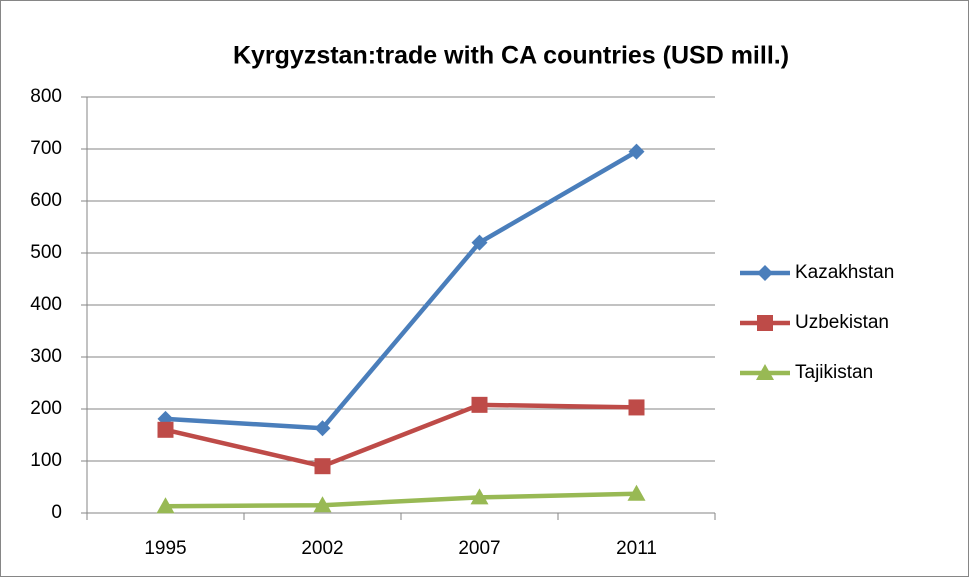 The width and height of the screenshot is (970, 578). Describe the element at coordinates (322, 548) in the screenshot. I see `x-tick-label: 2002` at that location.